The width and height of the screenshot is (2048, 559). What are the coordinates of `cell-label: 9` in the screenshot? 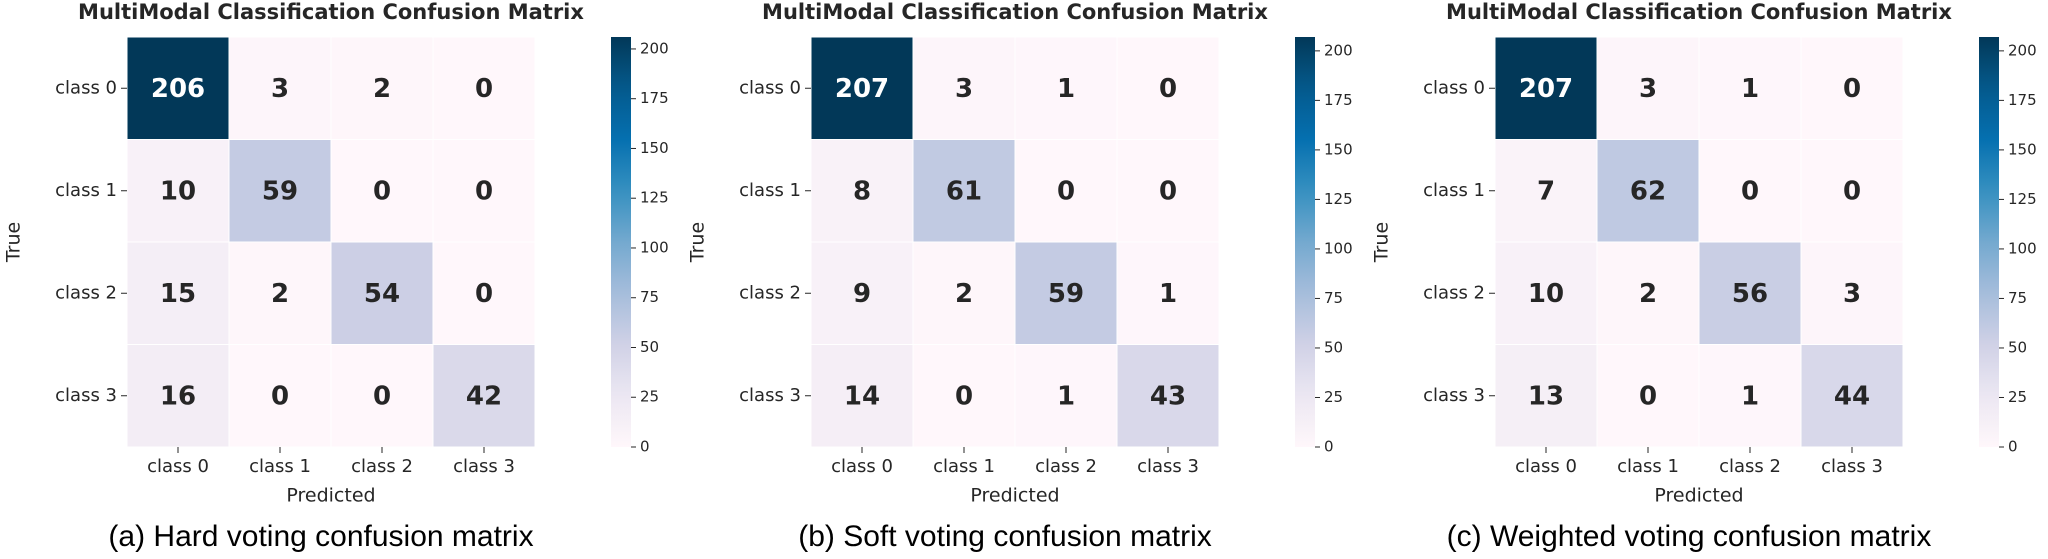 It's located at (862, 294).